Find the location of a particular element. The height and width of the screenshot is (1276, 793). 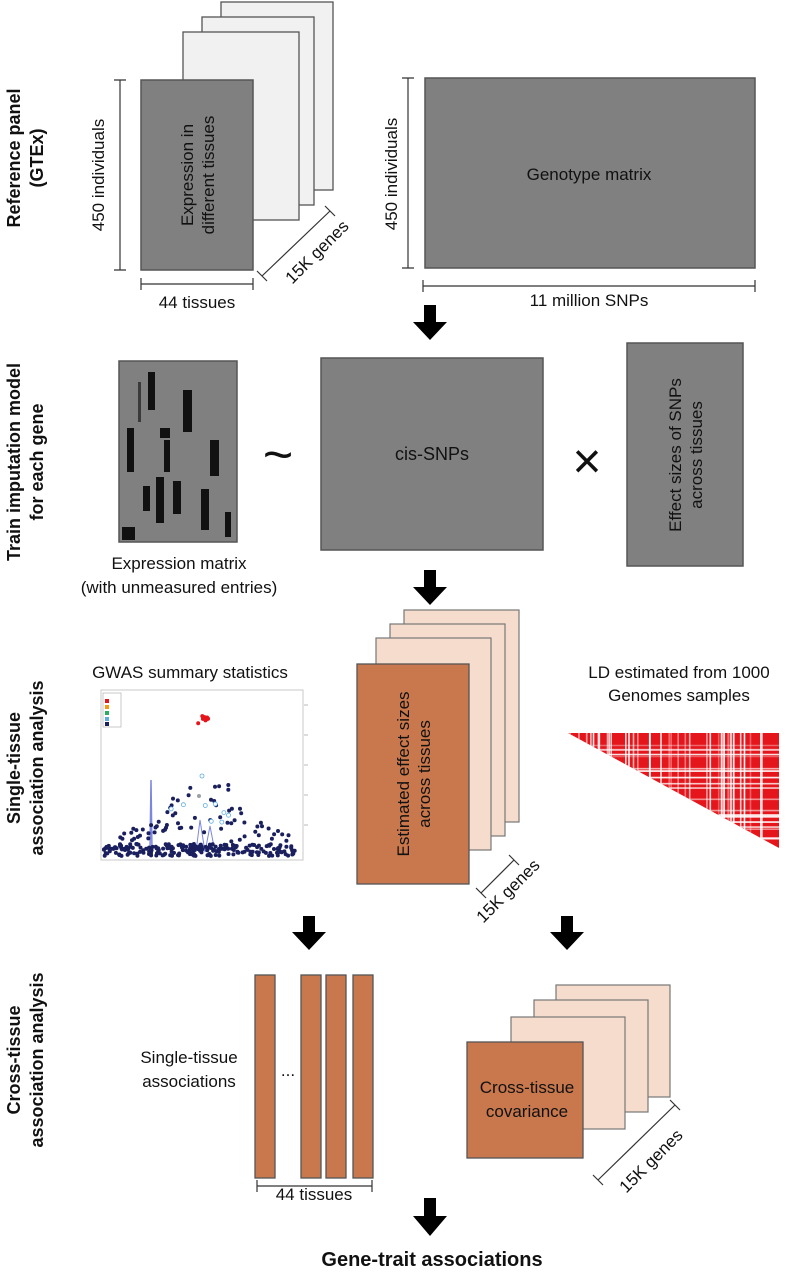

tilde-symbol: ~ is located at coordinates (278, 455).